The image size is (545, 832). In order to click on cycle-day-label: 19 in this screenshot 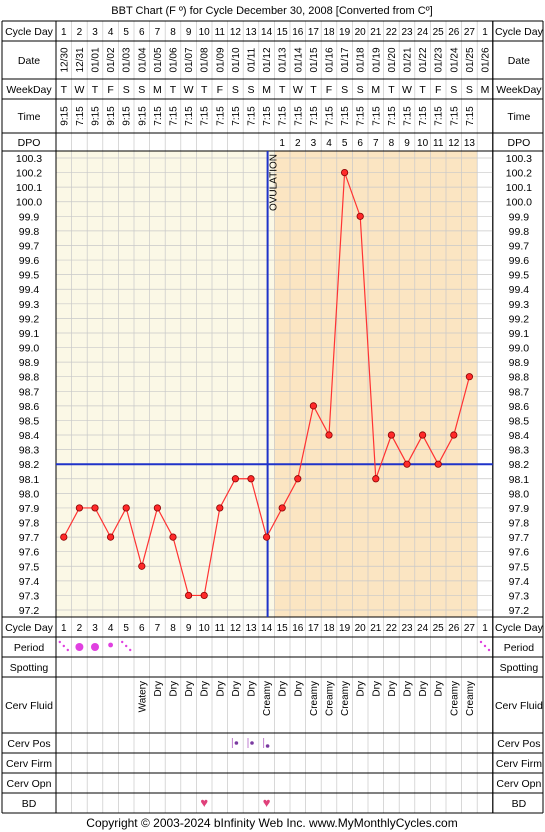, I will do `click(345, 32)`.